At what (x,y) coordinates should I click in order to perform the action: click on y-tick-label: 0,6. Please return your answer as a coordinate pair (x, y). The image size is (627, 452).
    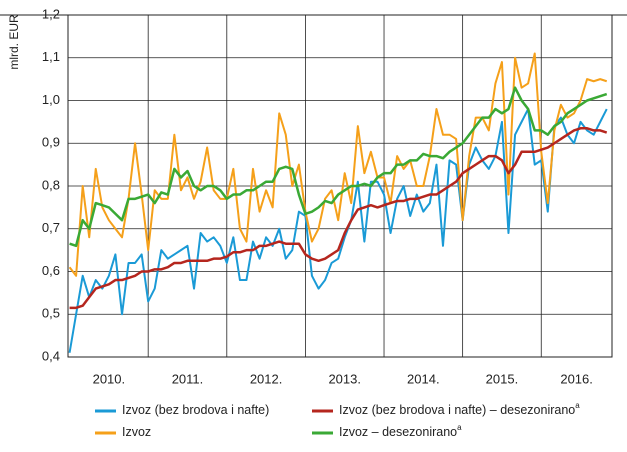
    Looking at the image, I should click on (51, 270).